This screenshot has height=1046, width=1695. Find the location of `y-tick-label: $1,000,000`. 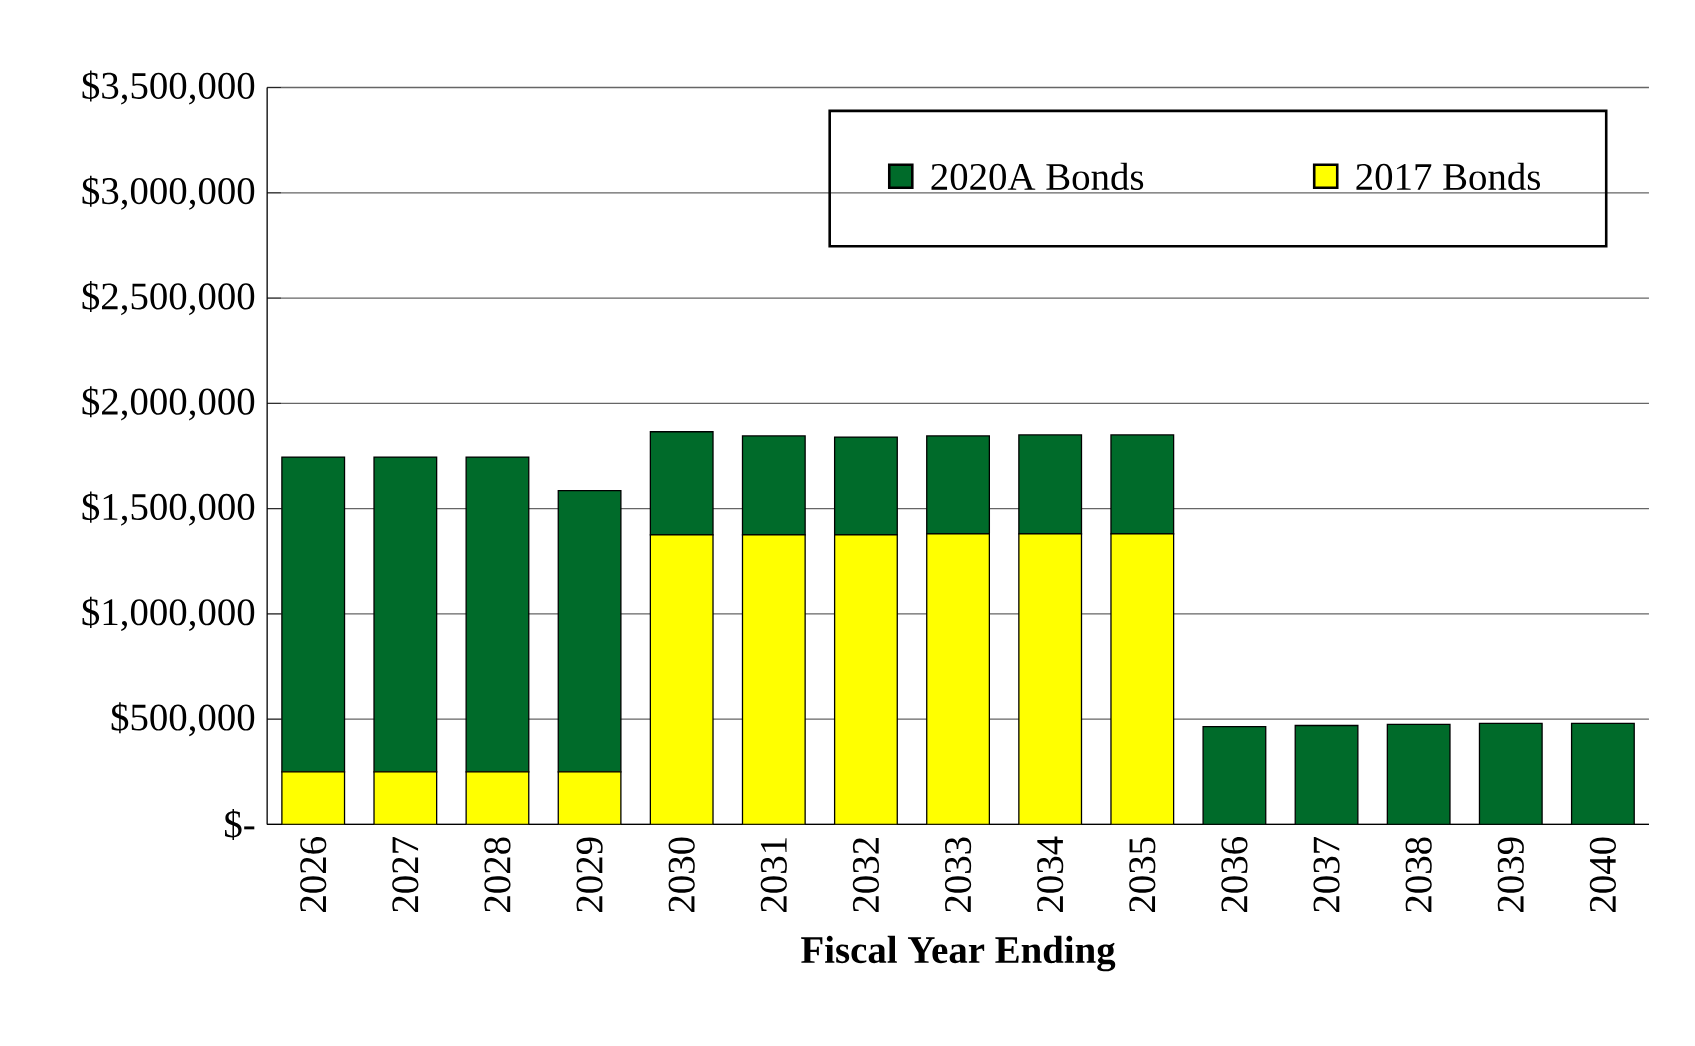

y-tick-label: $1,000,000 is located at coordinates (168, 614).